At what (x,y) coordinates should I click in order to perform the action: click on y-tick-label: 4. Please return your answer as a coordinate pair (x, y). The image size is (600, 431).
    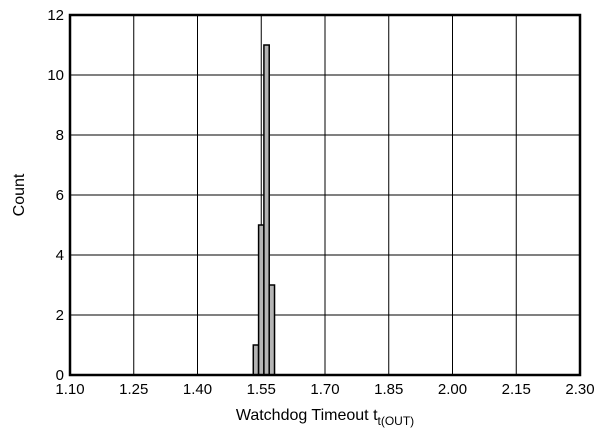
    Looking at the image, I should click on (60, 255).